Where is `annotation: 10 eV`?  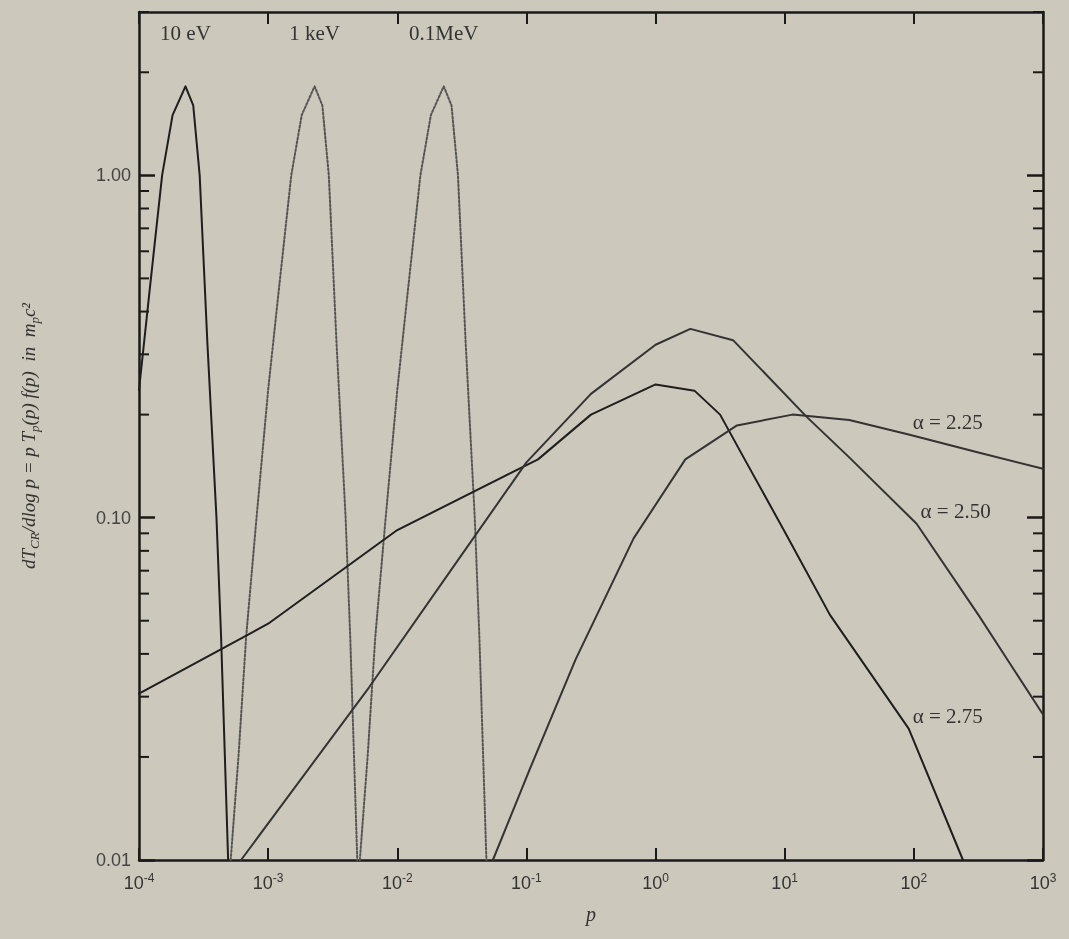 annotation: 10 eV is located at coordinates (185, 32).